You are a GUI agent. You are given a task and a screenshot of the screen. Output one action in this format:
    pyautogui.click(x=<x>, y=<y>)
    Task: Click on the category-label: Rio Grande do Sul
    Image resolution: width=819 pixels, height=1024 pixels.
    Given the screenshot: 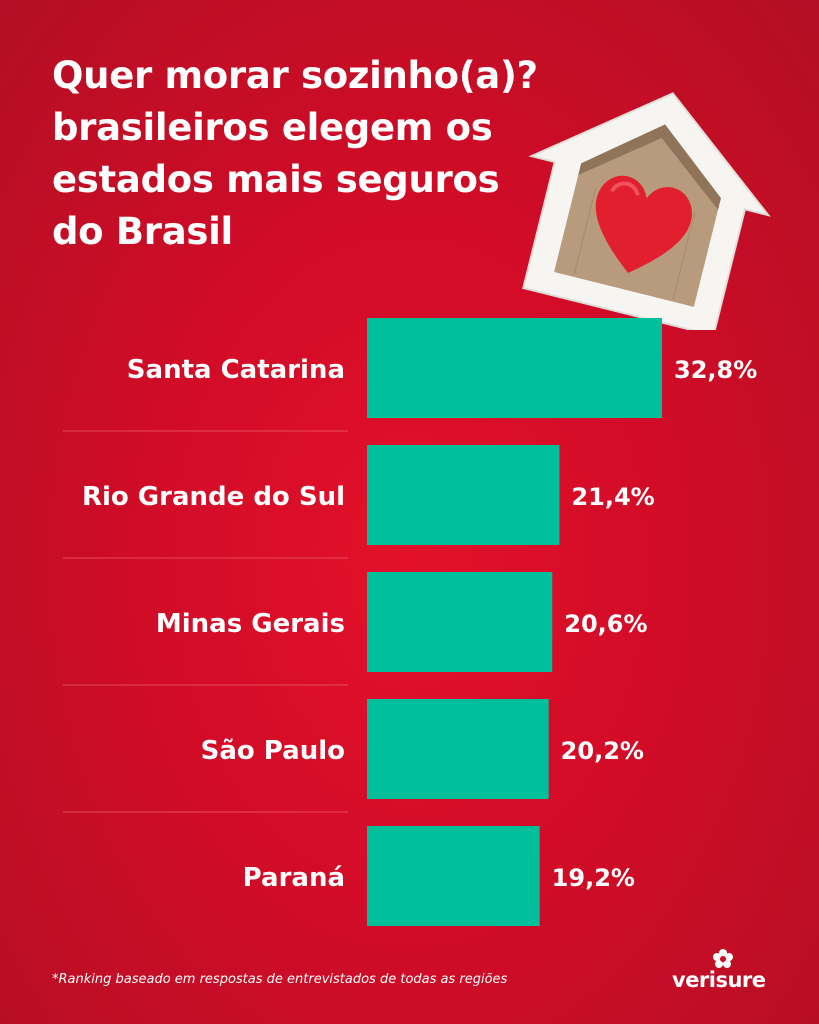 What is the action you would take?
    pyautogui.click(x=213, y=497)
    